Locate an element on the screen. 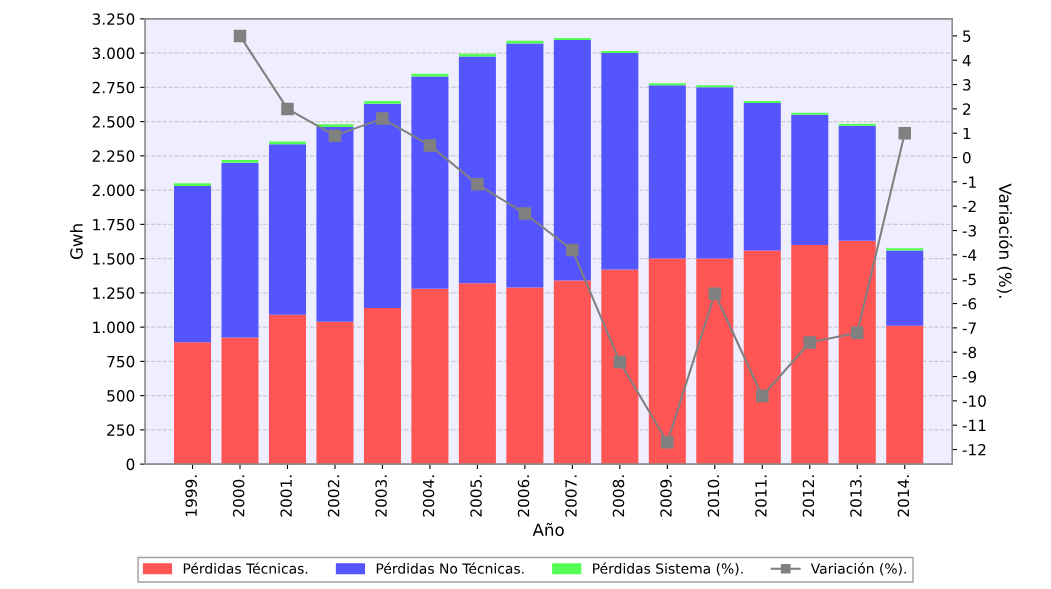 The height and width of the screenshot is (589, 1051). legend-label: Variación (%). is located at coordinates (858, 569).